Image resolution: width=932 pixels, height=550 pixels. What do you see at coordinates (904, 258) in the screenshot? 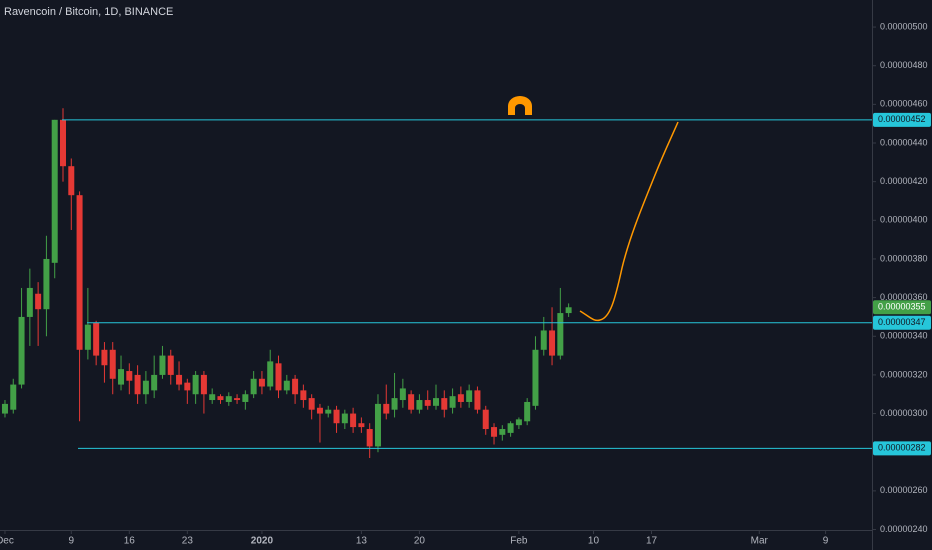
I see `y-tick-label: 0.00000380` at bounding box center [904, 258].